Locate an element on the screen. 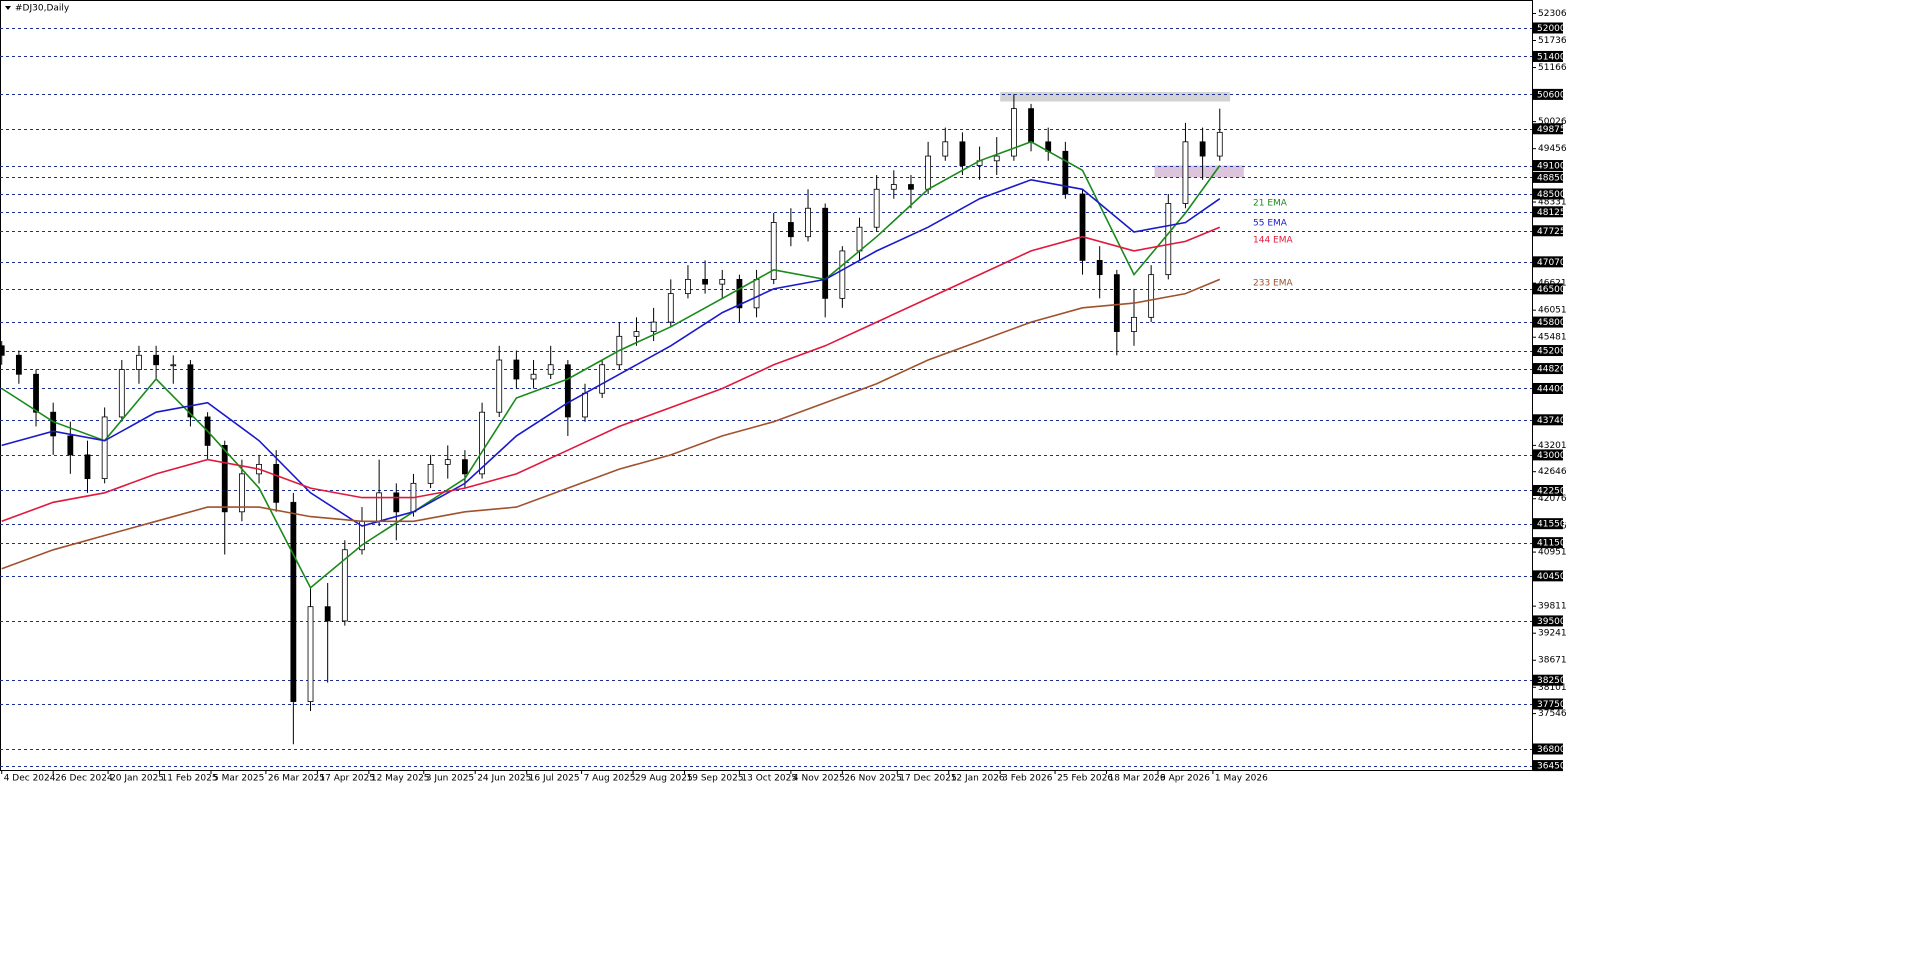  level-label: 38250 is located at coordinates (1551, 681).